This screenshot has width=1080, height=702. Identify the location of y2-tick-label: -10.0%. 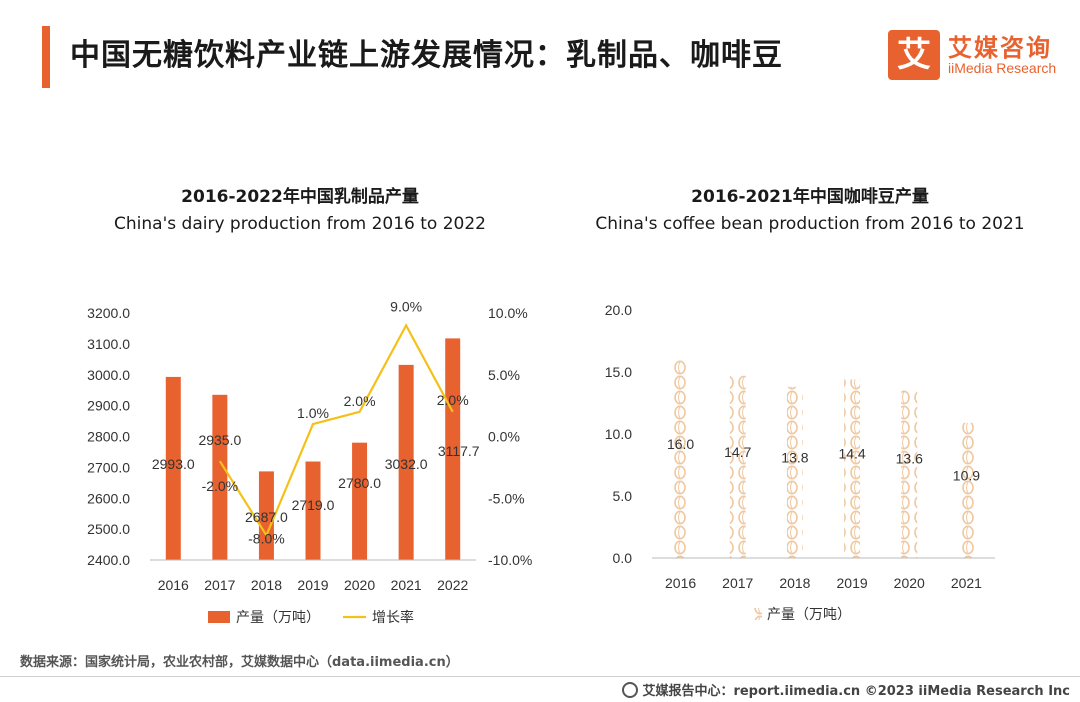
(510, 560).